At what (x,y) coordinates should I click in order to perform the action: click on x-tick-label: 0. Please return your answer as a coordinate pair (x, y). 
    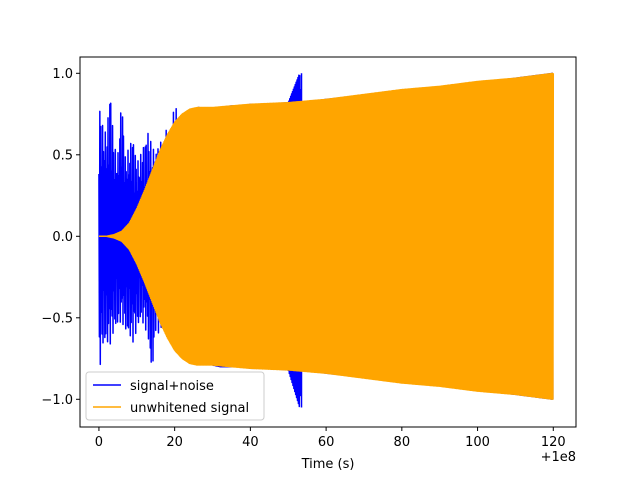
    Looking at the image, I should click on (99, 442).